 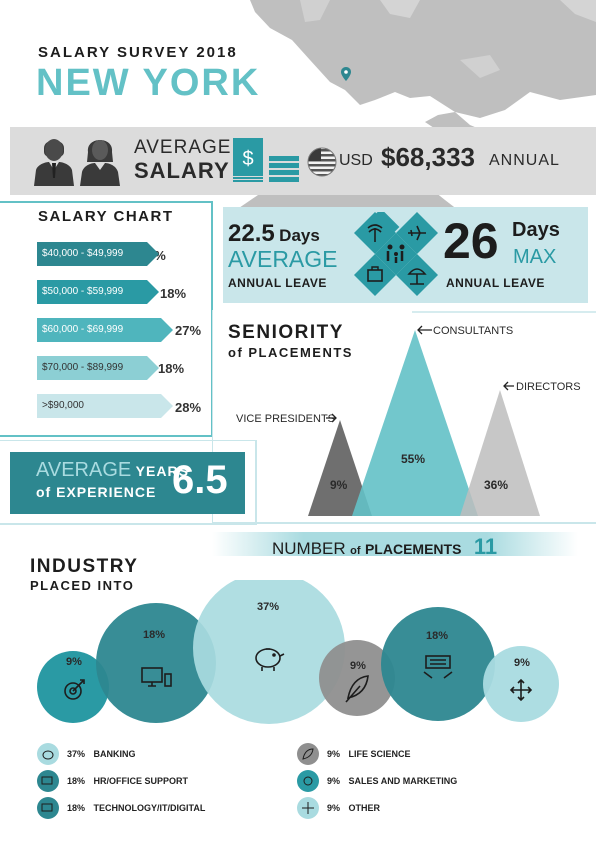 What do you see at coordinates (524, 160) in the screenshot?
I see `salary-period: ANNUAL` at bounding box center [524, 160].